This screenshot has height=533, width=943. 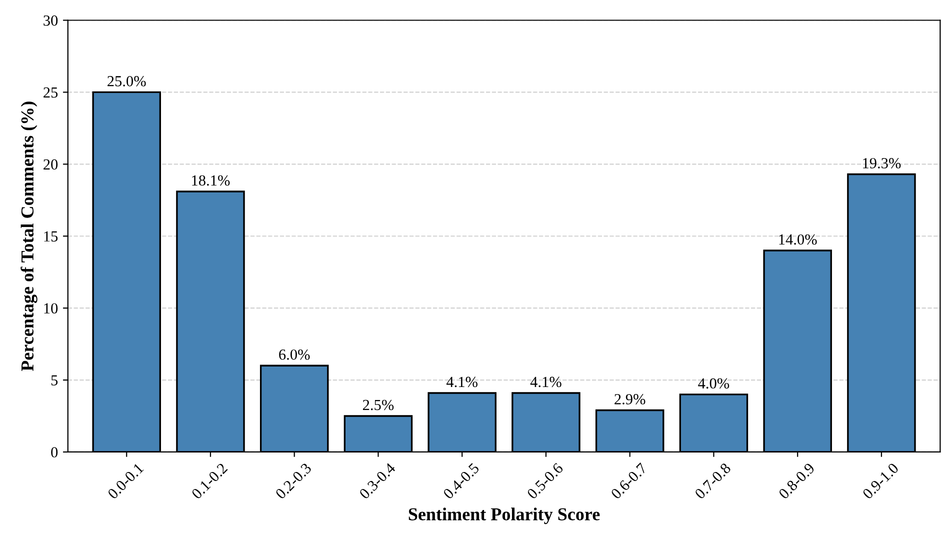 I want to click on data-label: 4.0%, so click(x=714, y=383).